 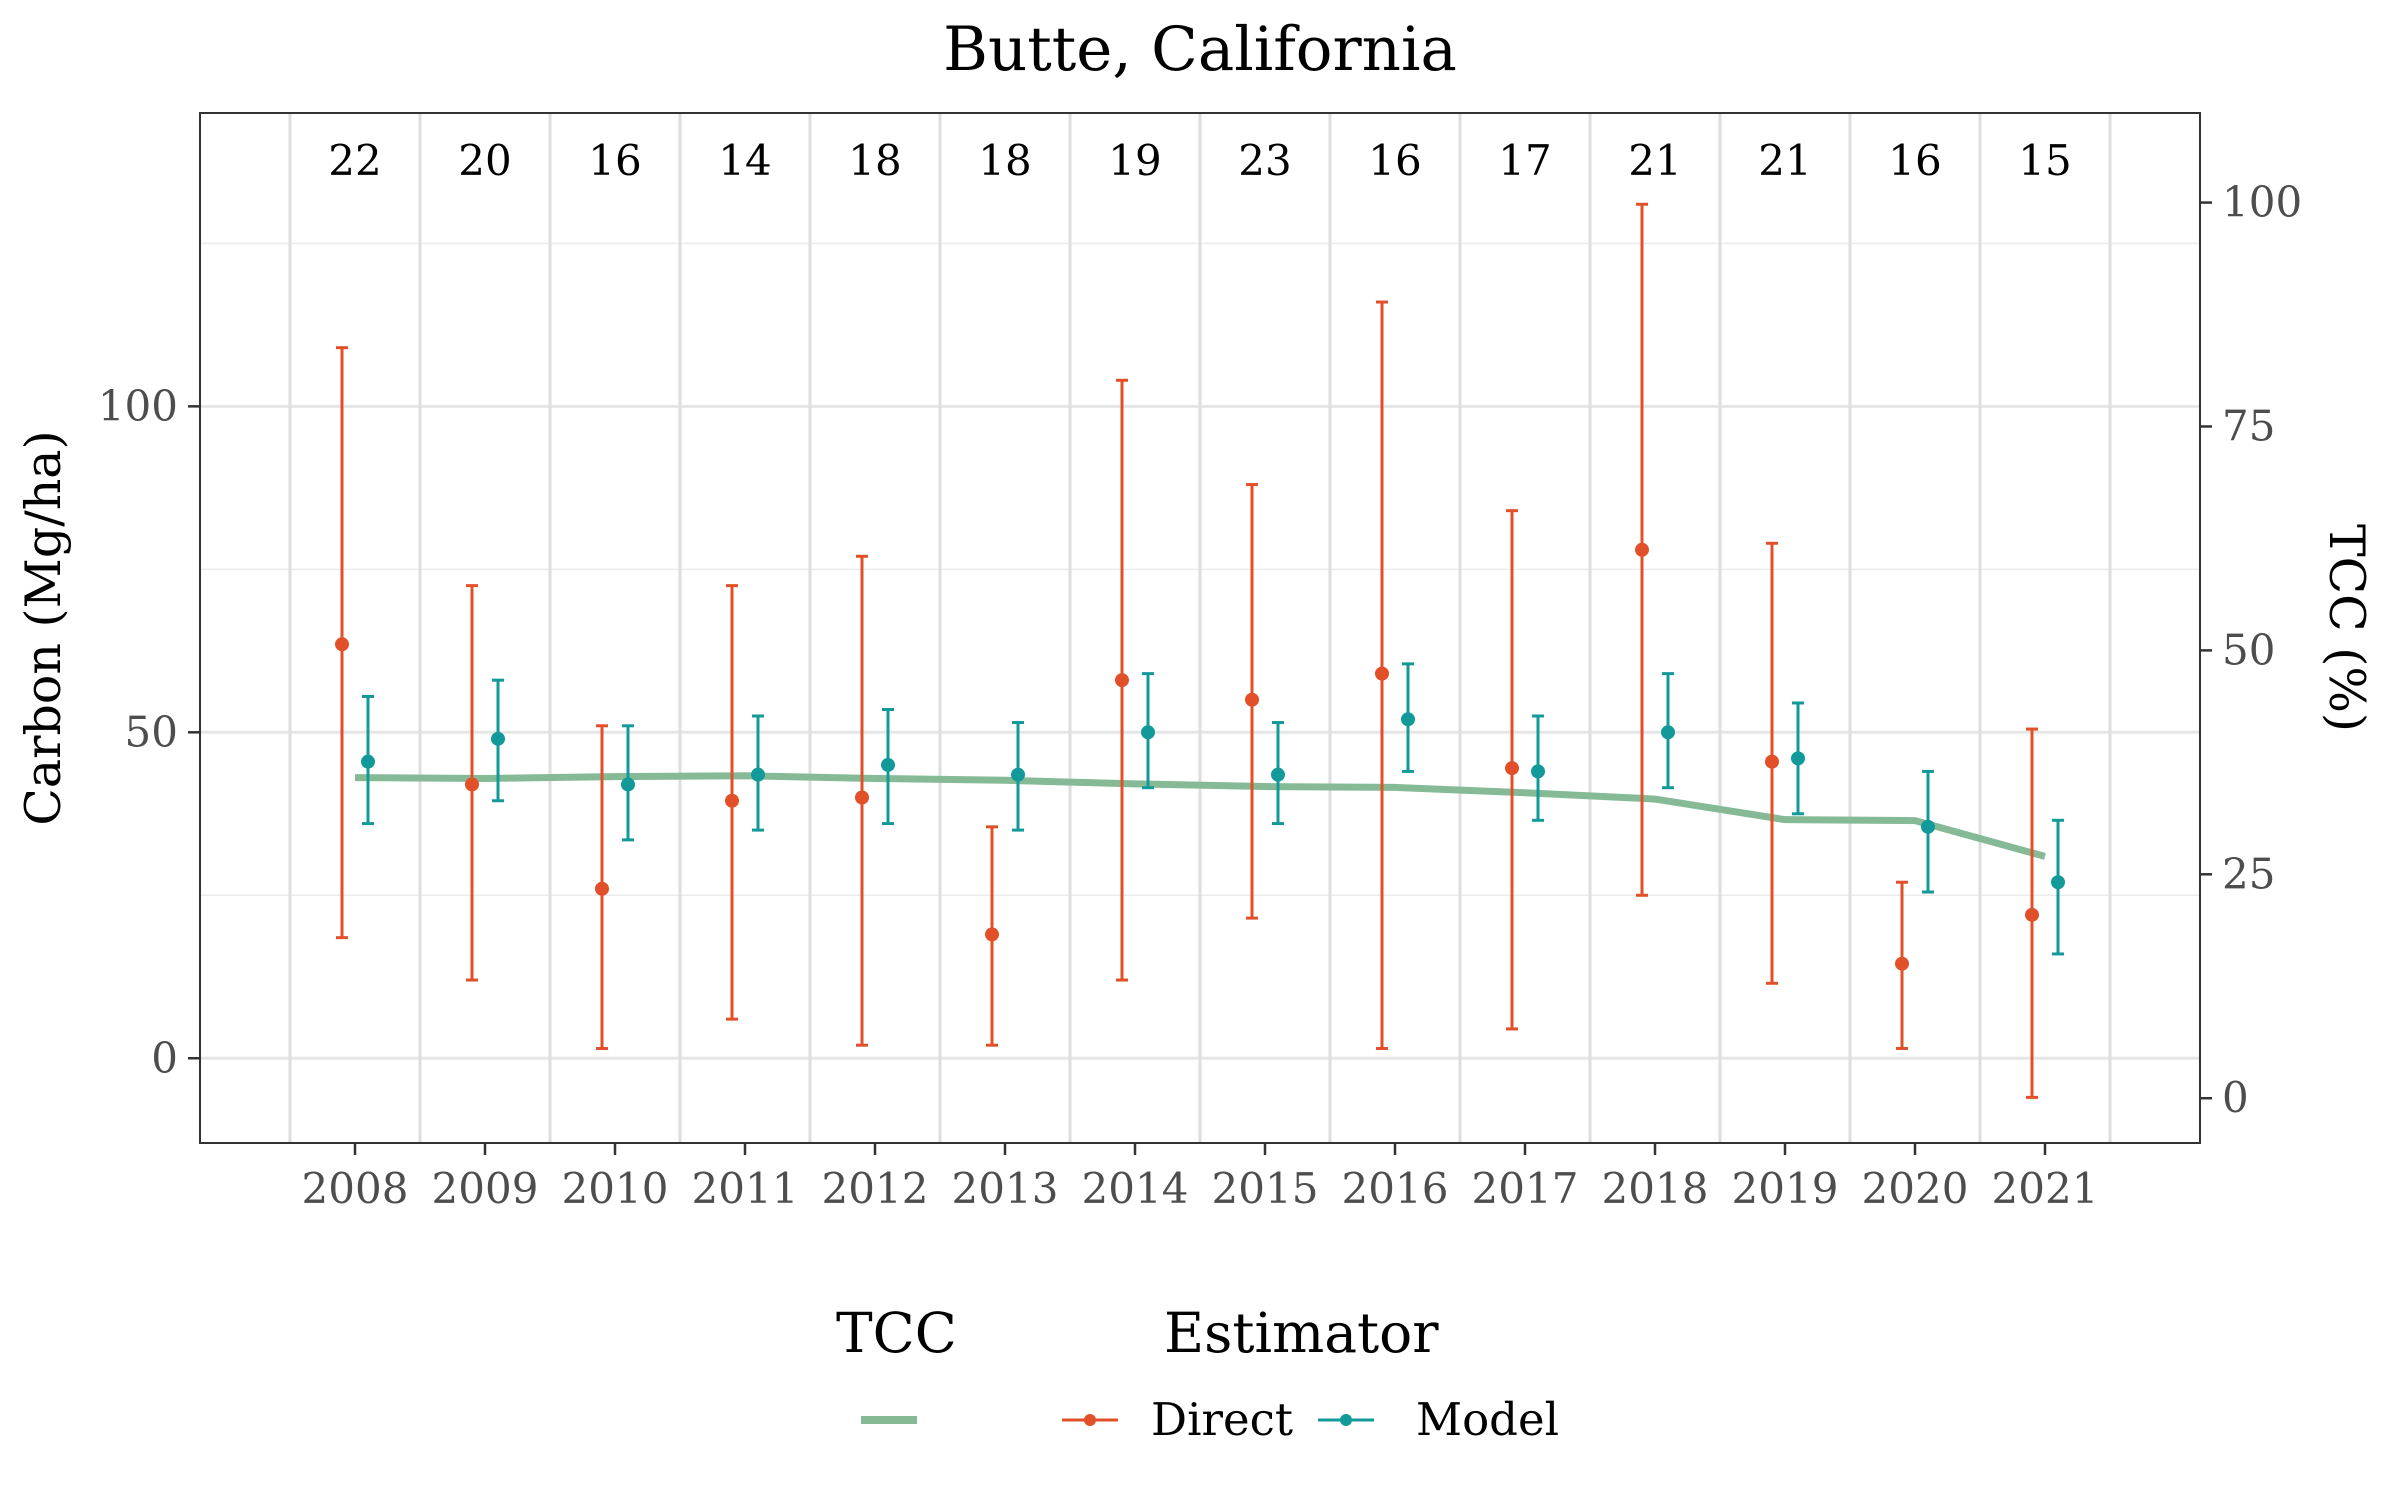 I want to click on y2-tick-label: 50, so click(x=2248, y=649).